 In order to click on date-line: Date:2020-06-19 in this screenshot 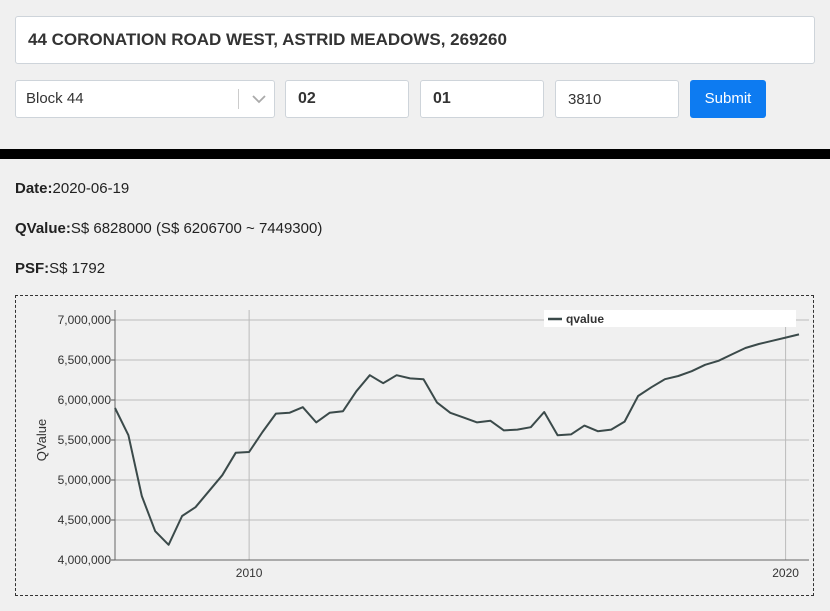, I will do `click(72, 188)`.